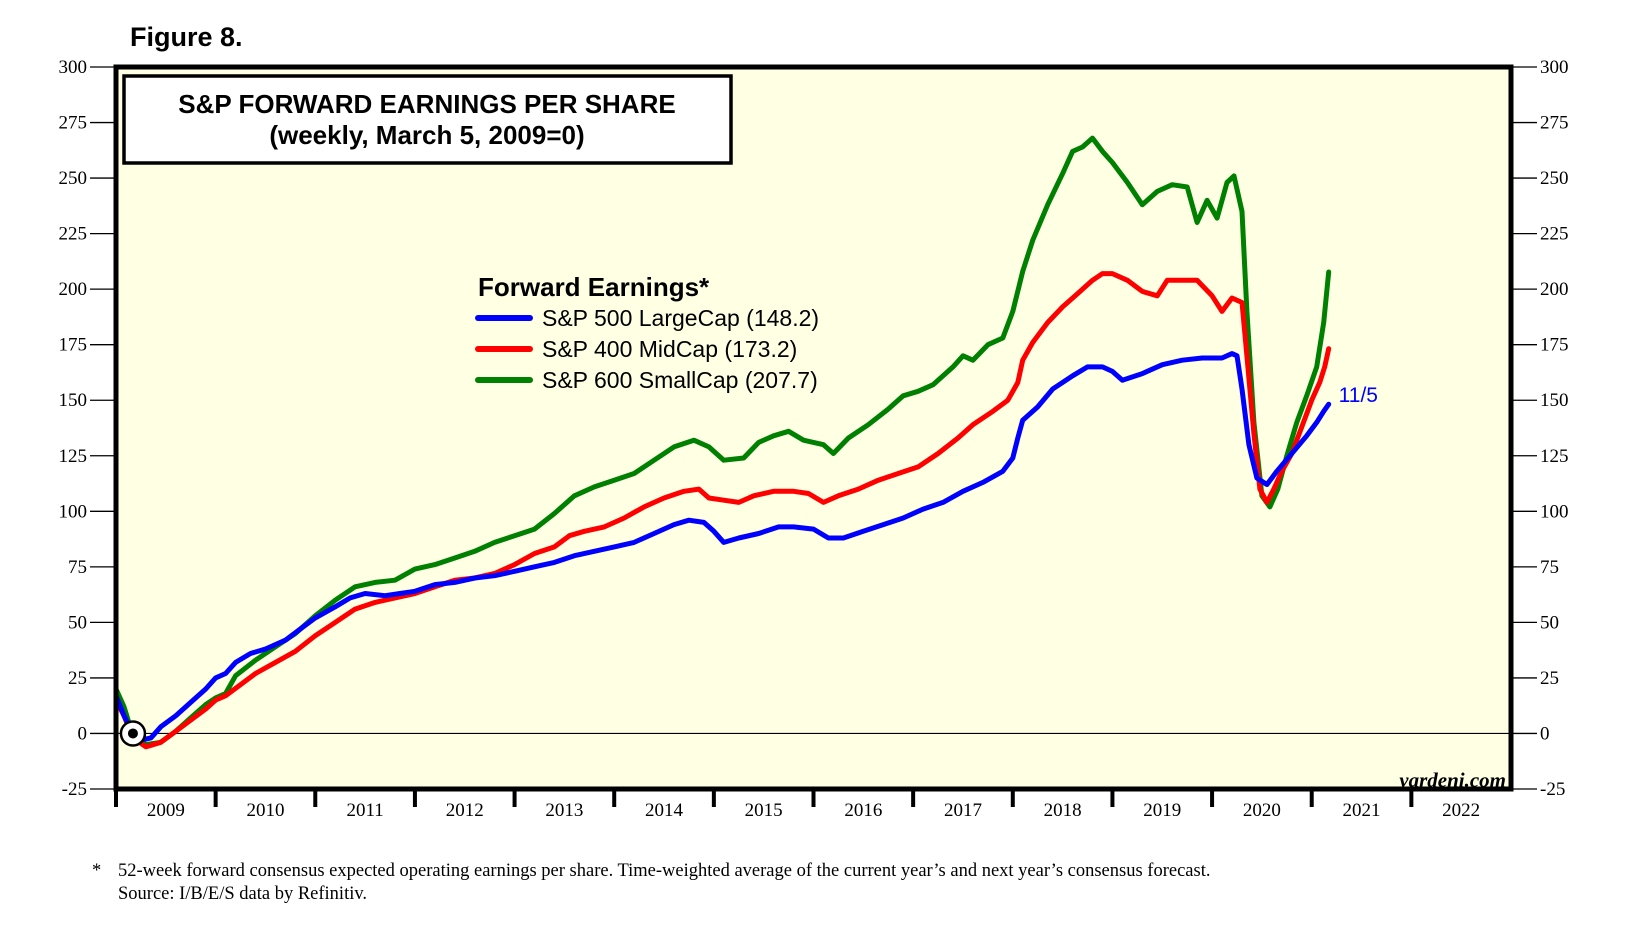 This screenshot has height=940, width=1627. Describe the element at coordinates (1362, 810) in the screenshot. I see `x-tick-label: 2021` at that location.